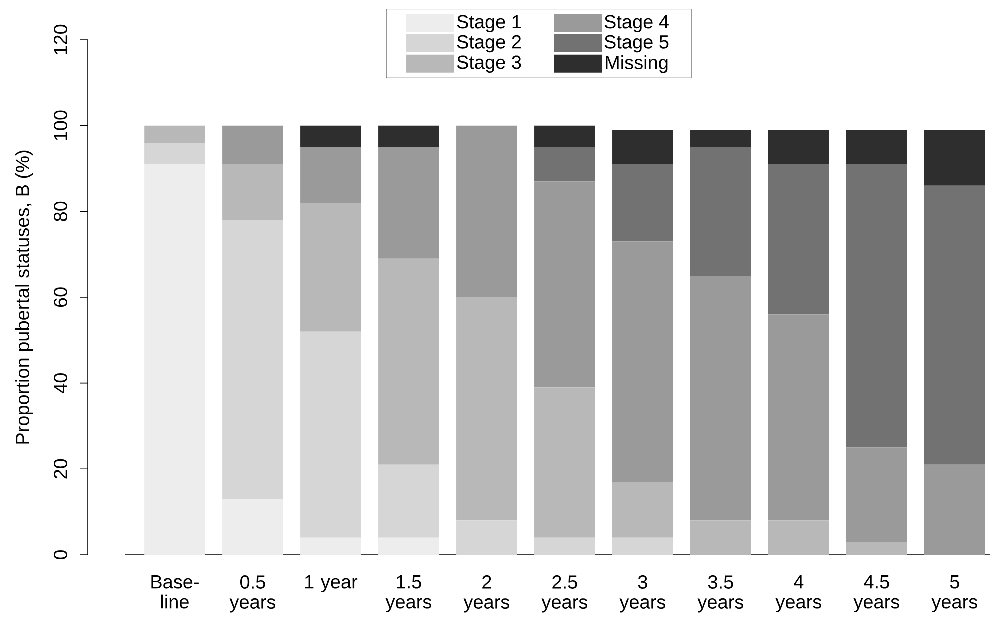 This screenshot has width=992, height=639. I want to click on y-axis-title: Proportion pubertal statuses, B (%), so click(24, 297).